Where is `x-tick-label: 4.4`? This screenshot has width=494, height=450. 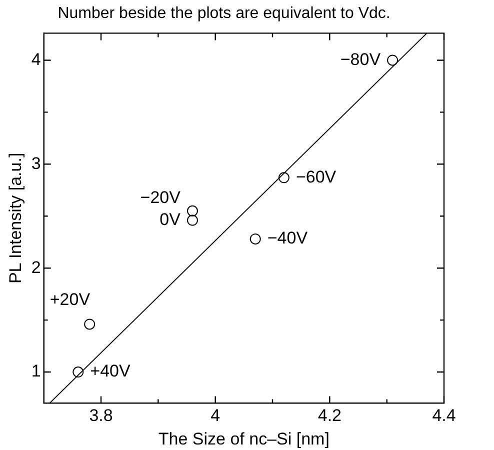 x-tick-label: 4.4 is located at coordinates (444, 416).